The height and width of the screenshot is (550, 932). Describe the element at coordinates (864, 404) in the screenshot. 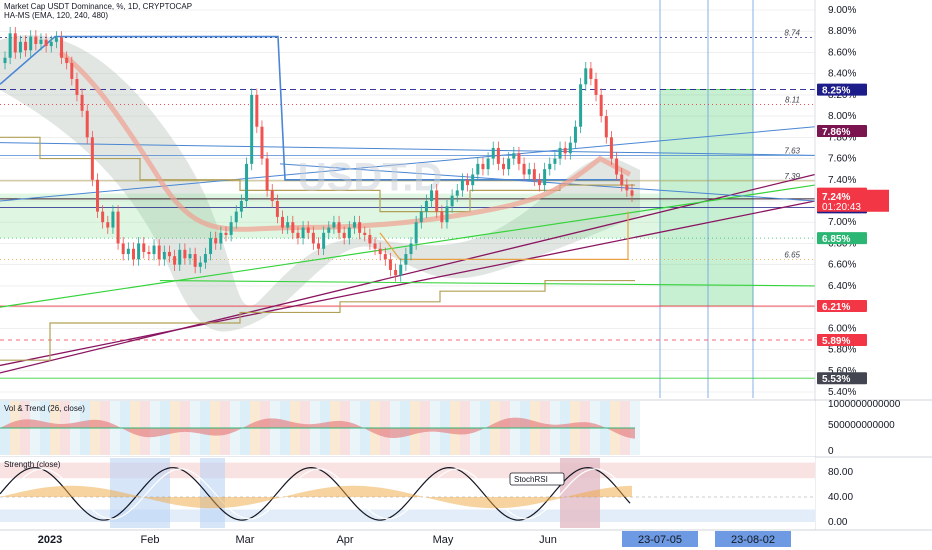

I see `vol-tick-label: 1000000000000` at that location.